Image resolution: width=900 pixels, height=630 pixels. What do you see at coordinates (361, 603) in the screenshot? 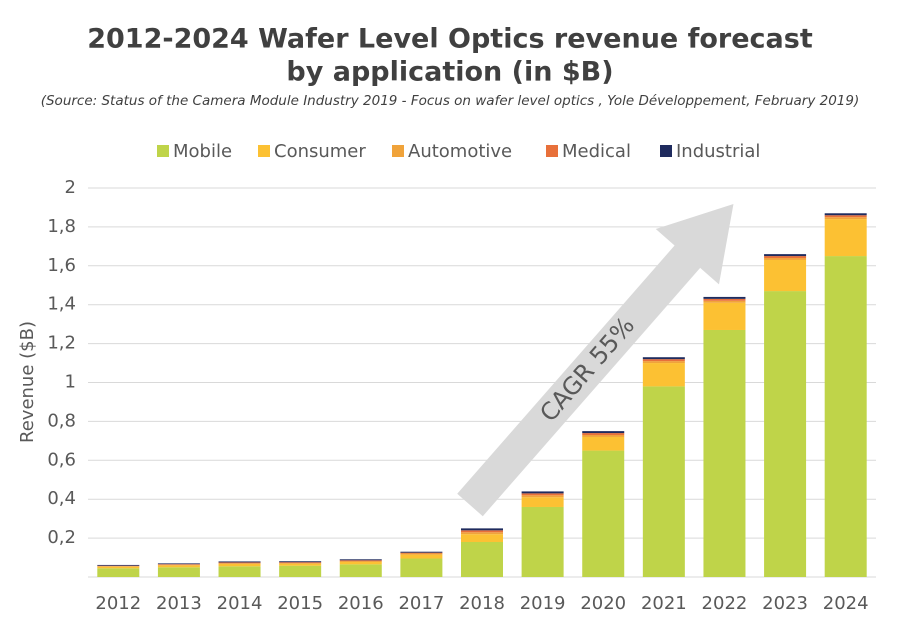
I see `x-tick-label: 2016` at bounding box center [361, 603].